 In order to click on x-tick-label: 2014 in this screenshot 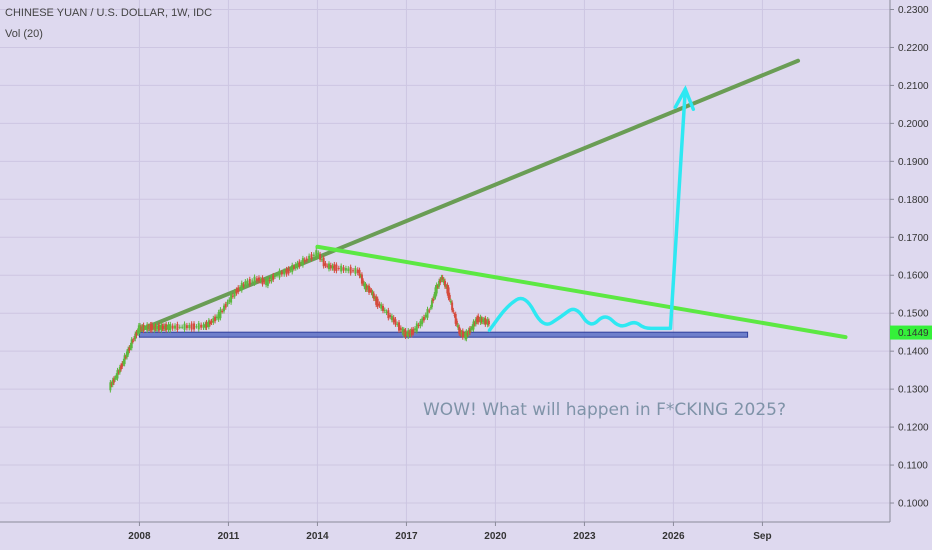, I will do `click(317, 536)`.